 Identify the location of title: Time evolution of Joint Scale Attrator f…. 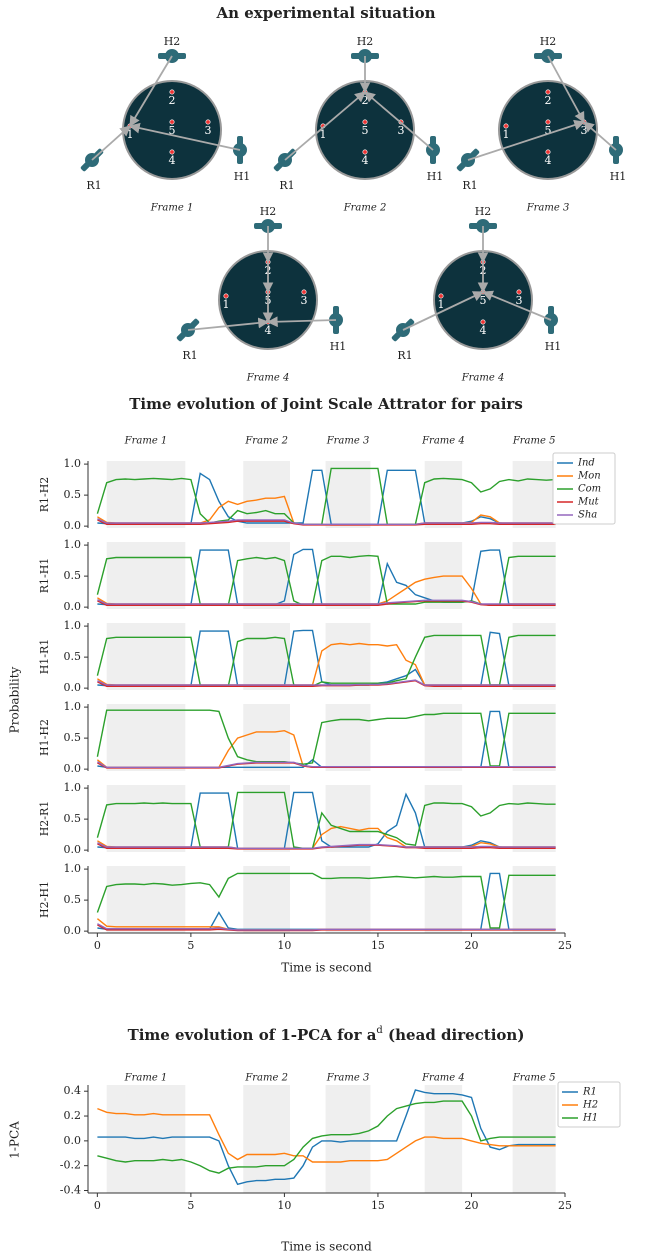
(326, 404).